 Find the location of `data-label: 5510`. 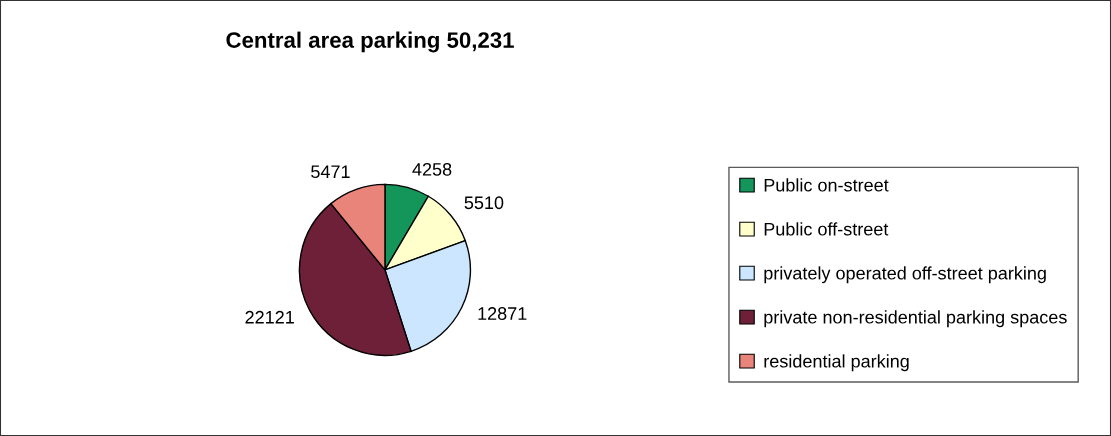

data-label: 5510 is located at coordinates (484, 203).